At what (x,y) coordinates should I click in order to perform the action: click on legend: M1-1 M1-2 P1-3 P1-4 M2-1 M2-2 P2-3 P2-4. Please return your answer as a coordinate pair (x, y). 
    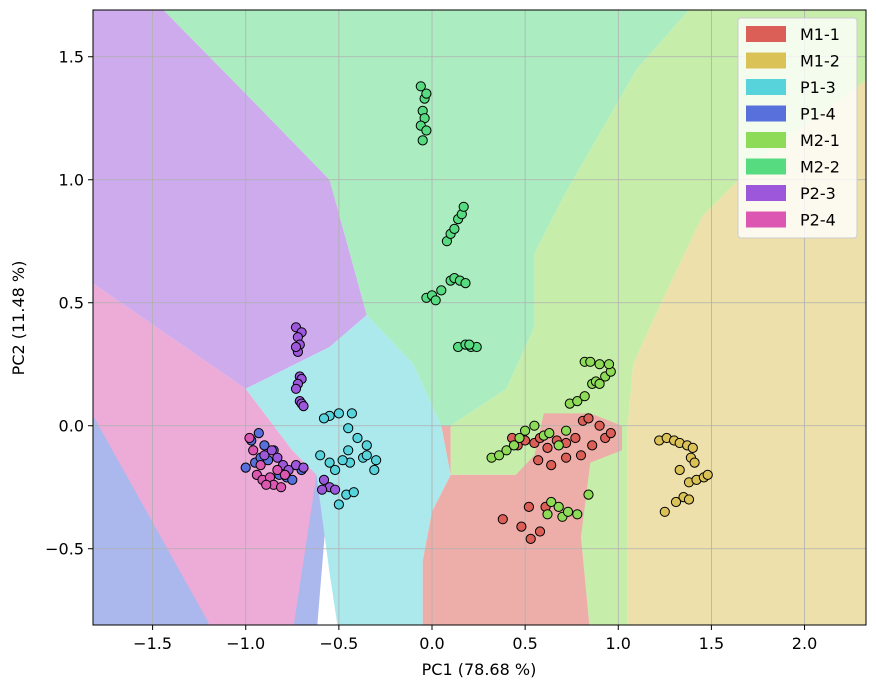
    Looking at the image, I should click on (797, 128).